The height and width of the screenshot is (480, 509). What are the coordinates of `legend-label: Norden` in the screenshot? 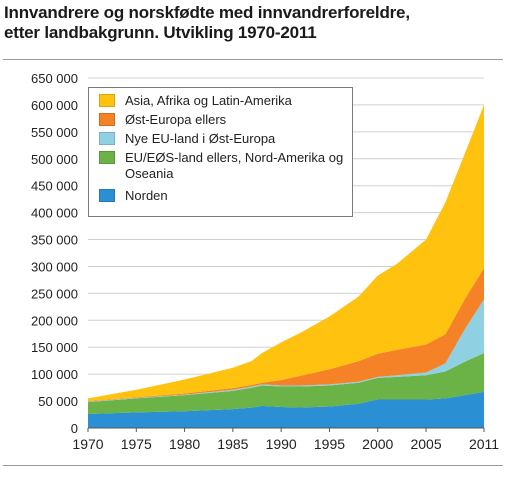 It's located at (146, 195).